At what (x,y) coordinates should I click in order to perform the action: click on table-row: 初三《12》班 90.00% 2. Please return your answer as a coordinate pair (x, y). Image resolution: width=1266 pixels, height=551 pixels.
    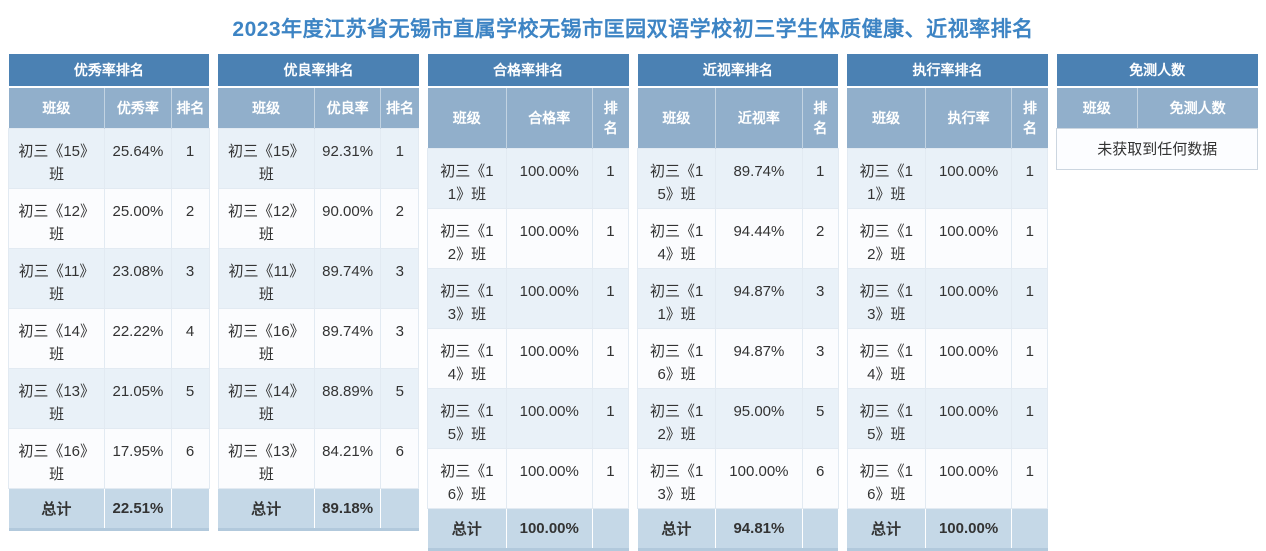
    Looking at the image, I should click on (318, 218).